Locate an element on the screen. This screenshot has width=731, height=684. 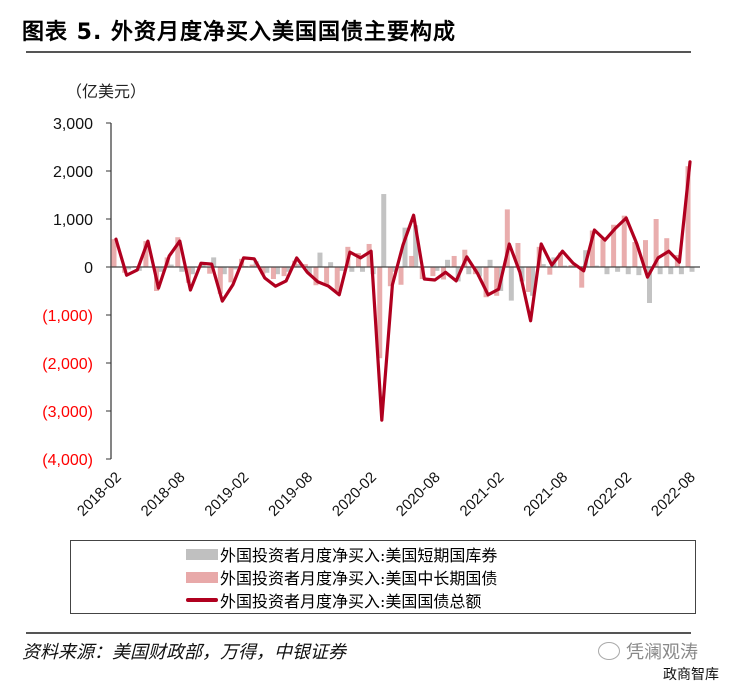
x-tick-label: 2022-08 is located at coordinates (673, 494).